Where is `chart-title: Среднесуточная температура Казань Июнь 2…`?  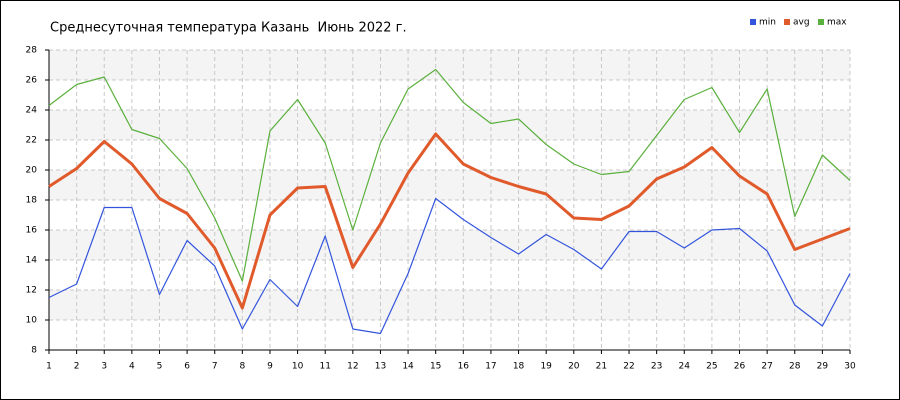 chart-title: Среднесуточная температура Казань Июнь 2… is located at coordinates (228, 28).